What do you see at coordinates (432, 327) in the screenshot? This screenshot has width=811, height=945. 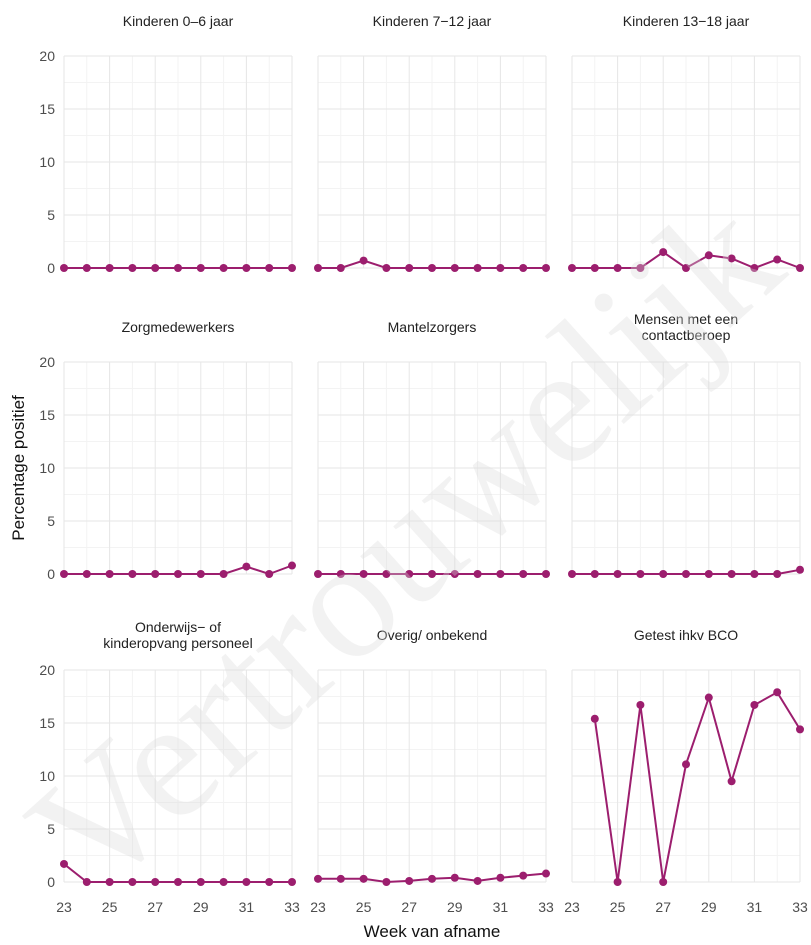 I see `facet-title: Mantelzorgers` at bounding box center [432, 327].